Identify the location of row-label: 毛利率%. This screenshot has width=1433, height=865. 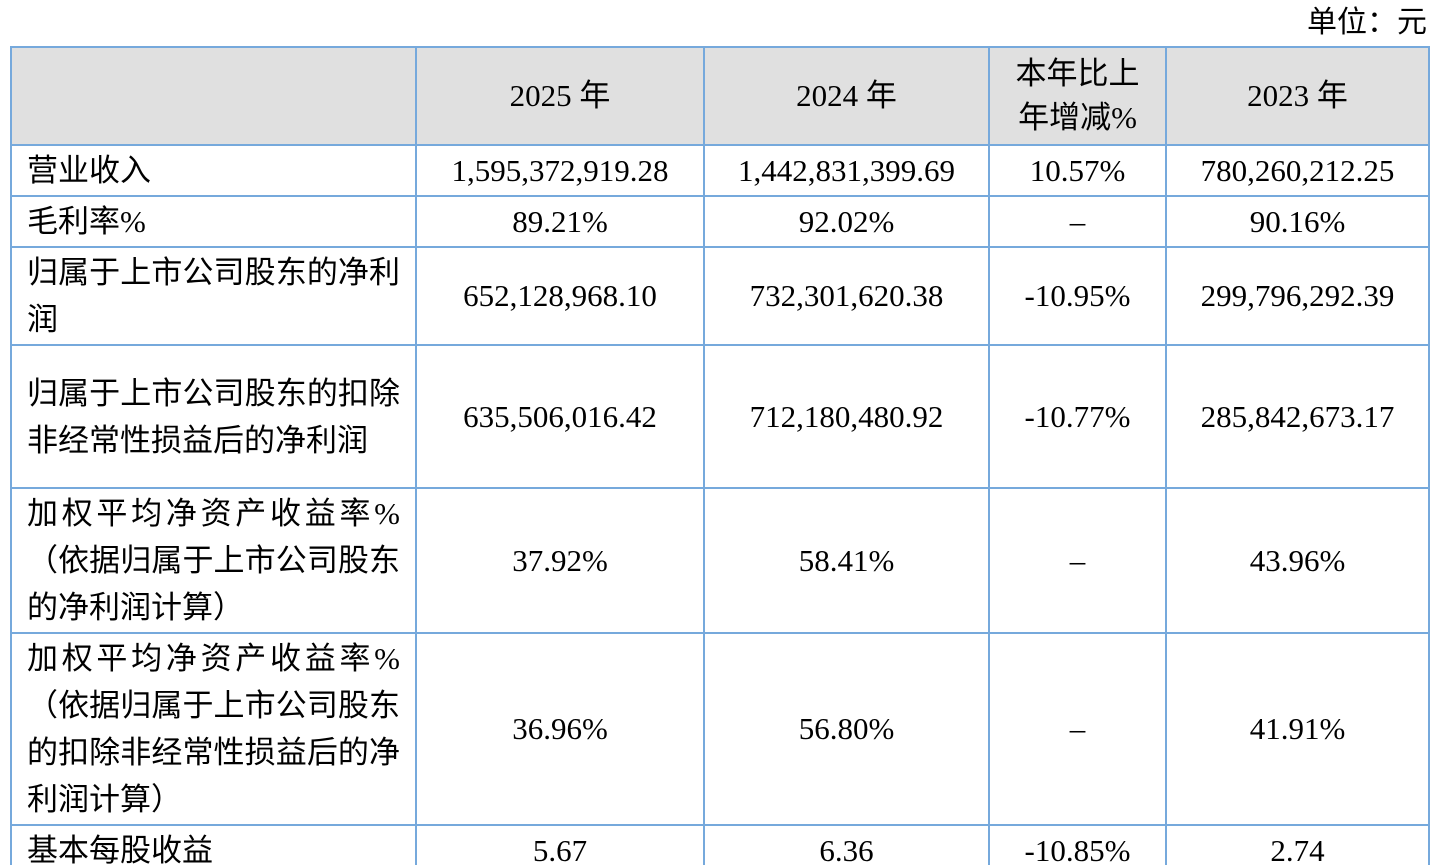
(213, 221).